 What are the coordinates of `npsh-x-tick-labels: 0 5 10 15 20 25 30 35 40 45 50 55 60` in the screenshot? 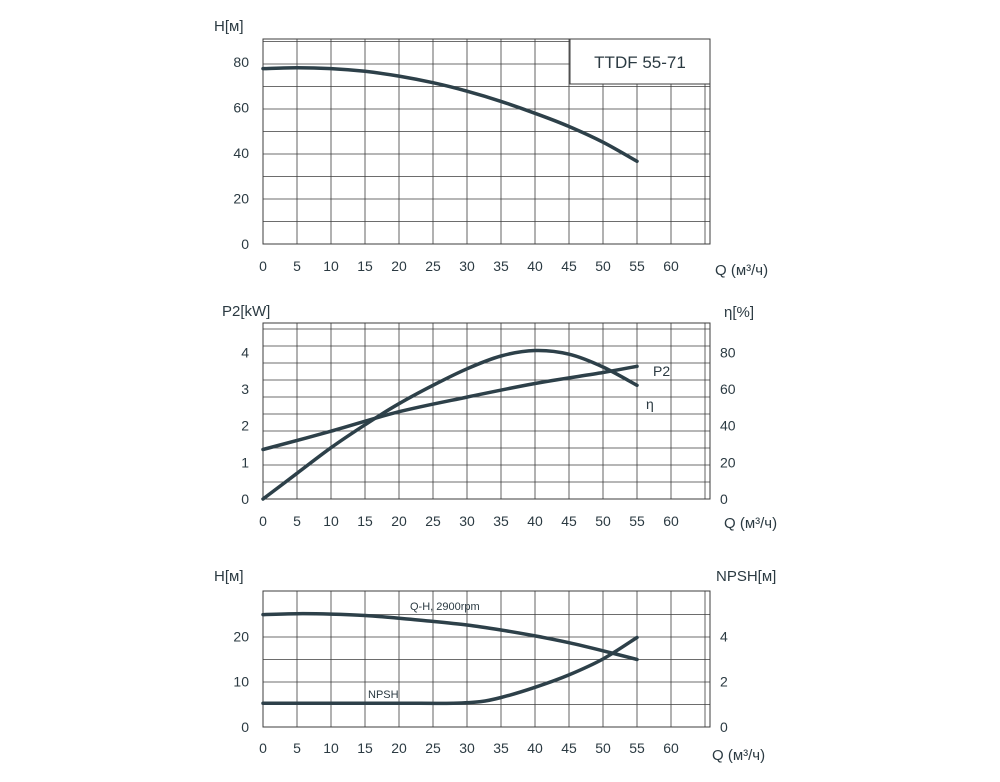 It's located at (469, 748).